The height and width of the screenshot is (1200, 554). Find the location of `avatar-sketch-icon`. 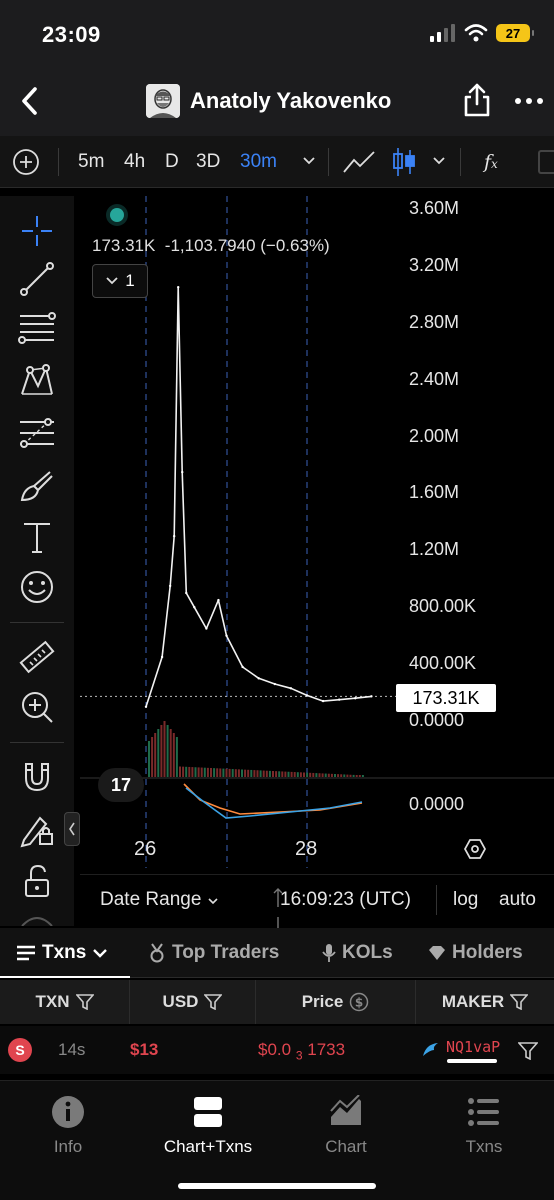

avatar-sketch-icon is located at coordinates (163, 101).